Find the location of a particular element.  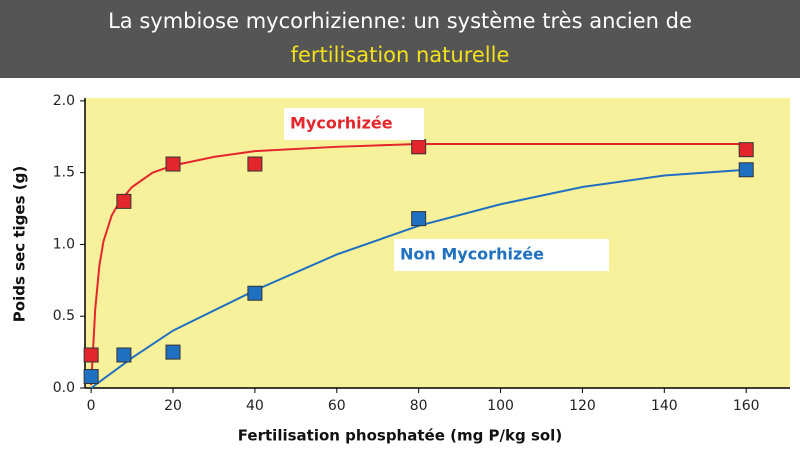

x-tick-label: 40 is located at coordinates (255, 406).